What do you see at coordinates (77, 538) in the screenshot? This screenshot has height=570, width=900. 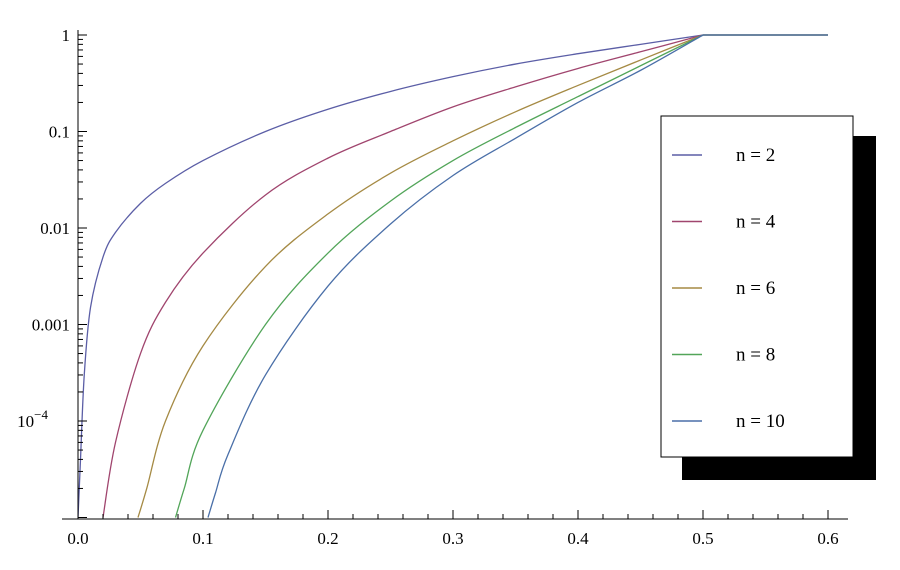 I see `x-tick-label: 0.0` at bounding box center [77, 538].